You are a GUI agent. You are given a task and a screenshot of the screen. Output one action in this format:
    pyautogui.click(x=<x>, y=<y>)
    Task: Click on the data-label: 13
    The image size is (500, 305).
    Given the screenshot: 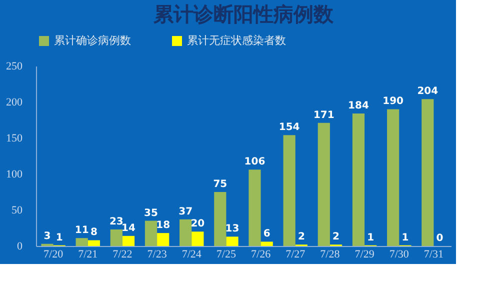 What is the action you would take?
    pyautogui.click(x=232, y=229)
    